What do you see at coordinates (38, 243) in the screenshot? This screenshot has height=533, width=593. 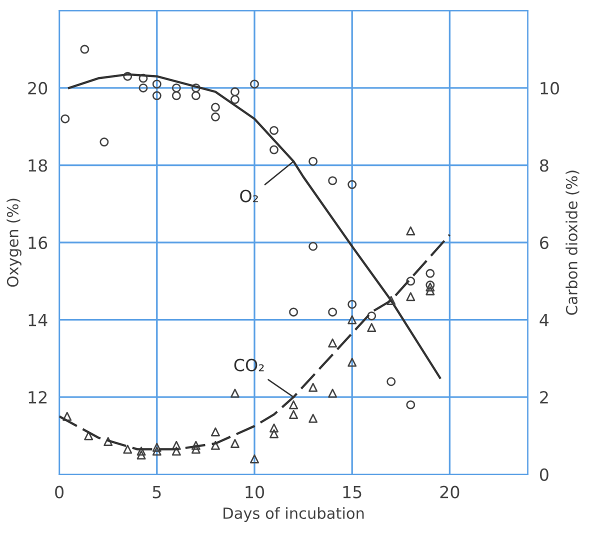 I see `y-tick-label: 16` at bounding box center [38, 243].